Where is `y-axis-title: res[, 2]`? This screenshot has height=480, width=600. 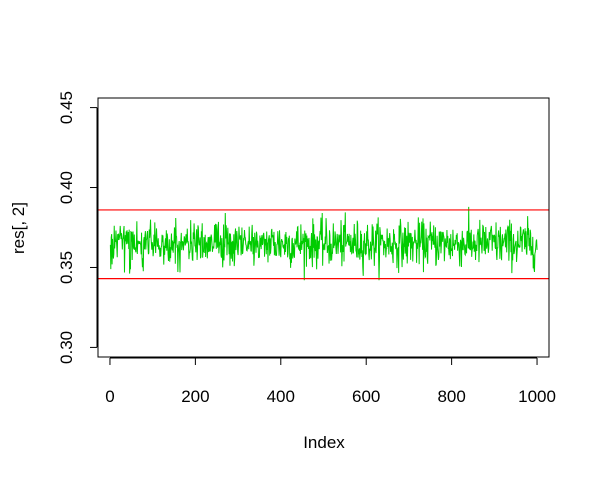 y-axis-title: res[, 2] is located at coordinates (18, 228).